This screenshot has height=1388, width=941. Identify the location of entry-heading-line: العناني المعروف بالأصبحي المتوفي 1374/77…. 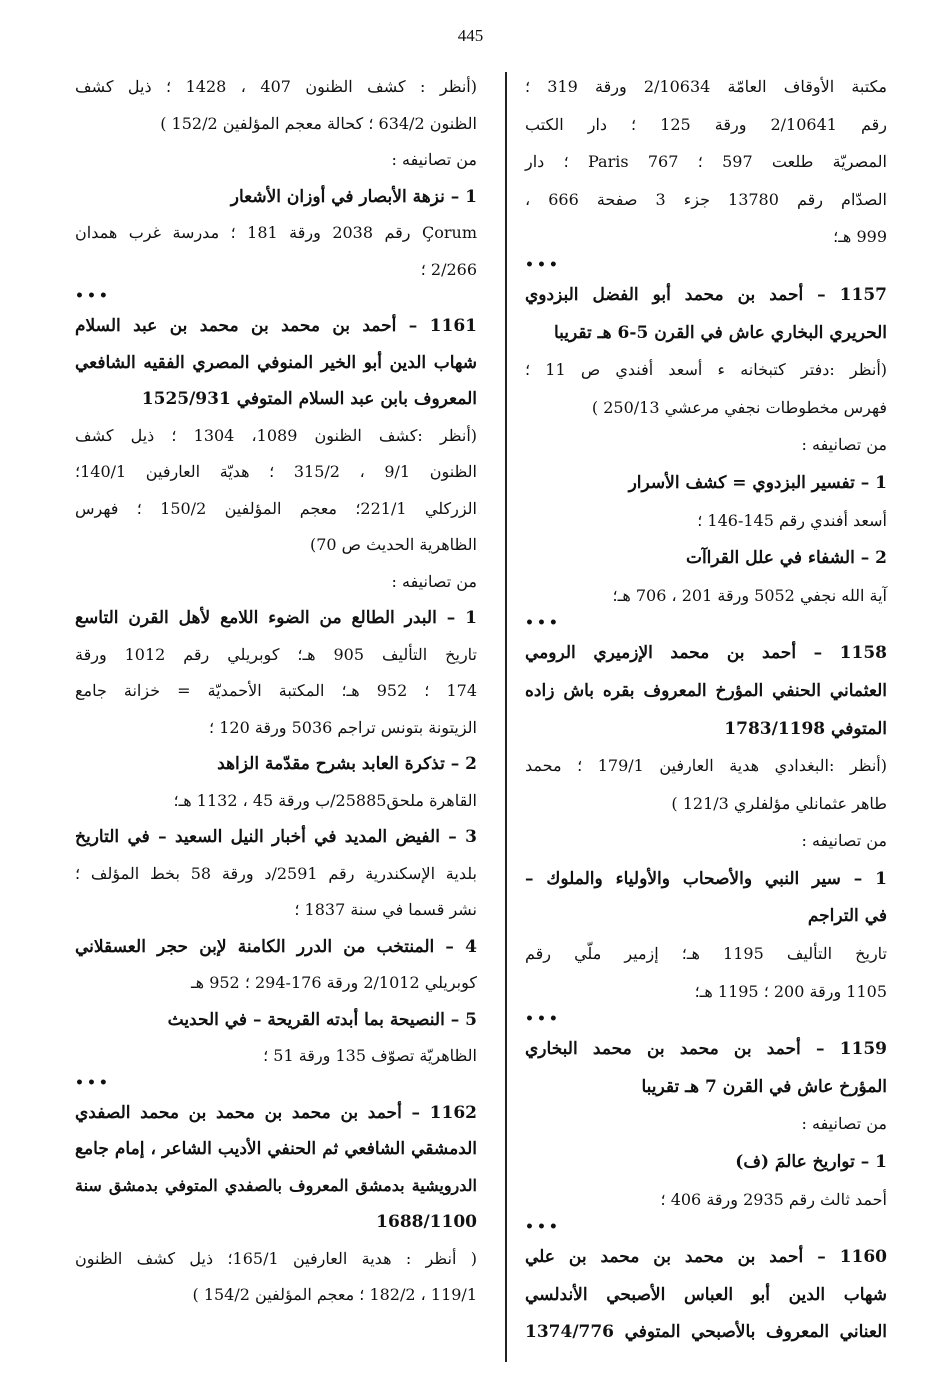
(706, 1332).